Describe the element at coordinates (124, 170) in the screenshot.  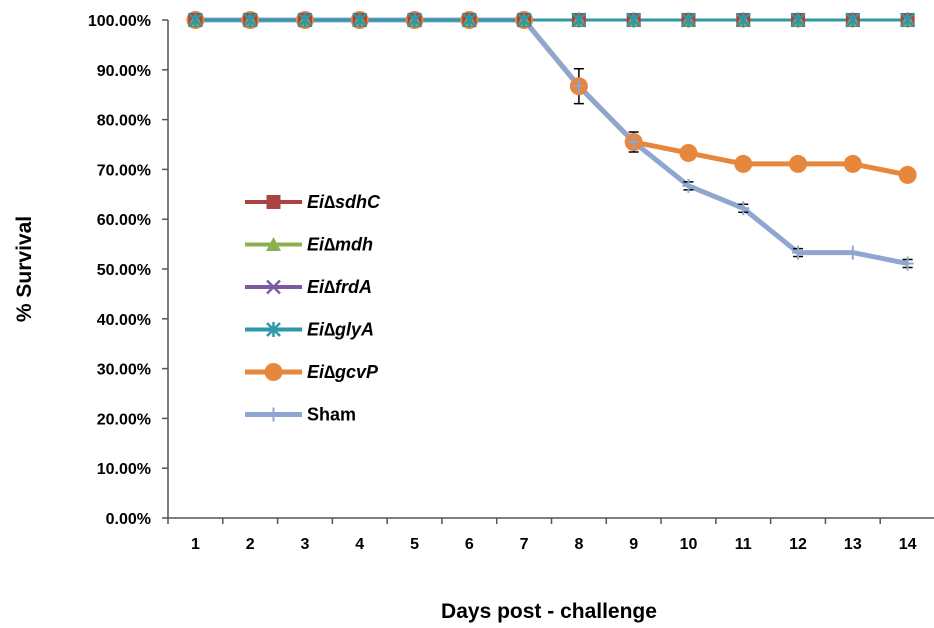
I see `y-tick-label: 70.00%` at that location.